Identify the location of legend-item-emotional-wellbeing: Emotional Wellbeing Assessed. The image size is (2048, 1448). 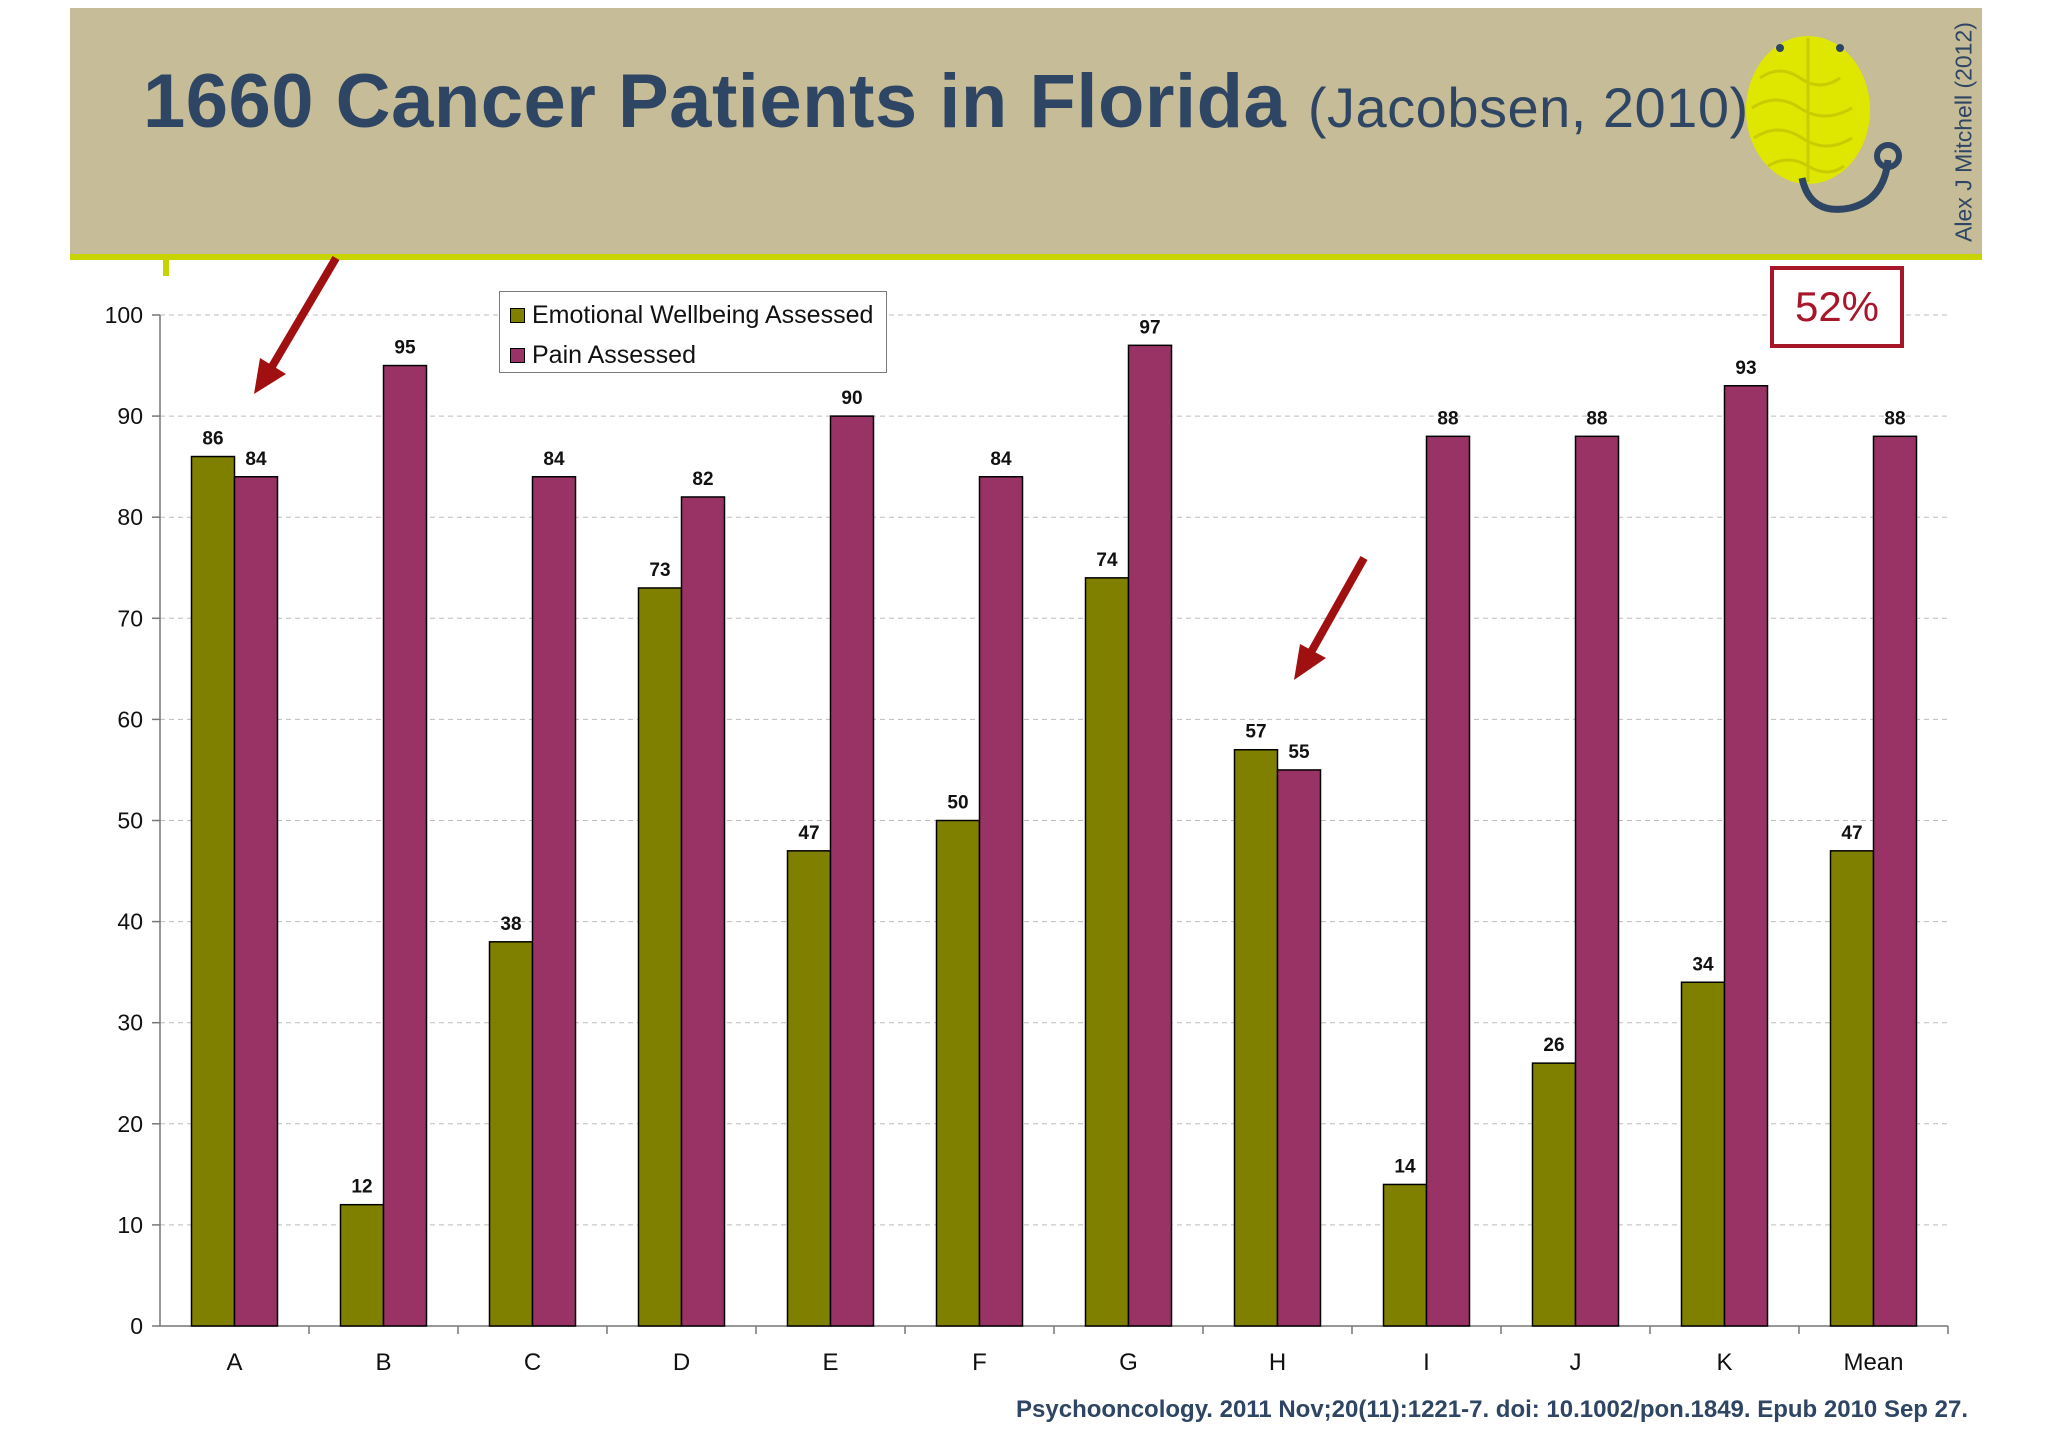
(691, 315).